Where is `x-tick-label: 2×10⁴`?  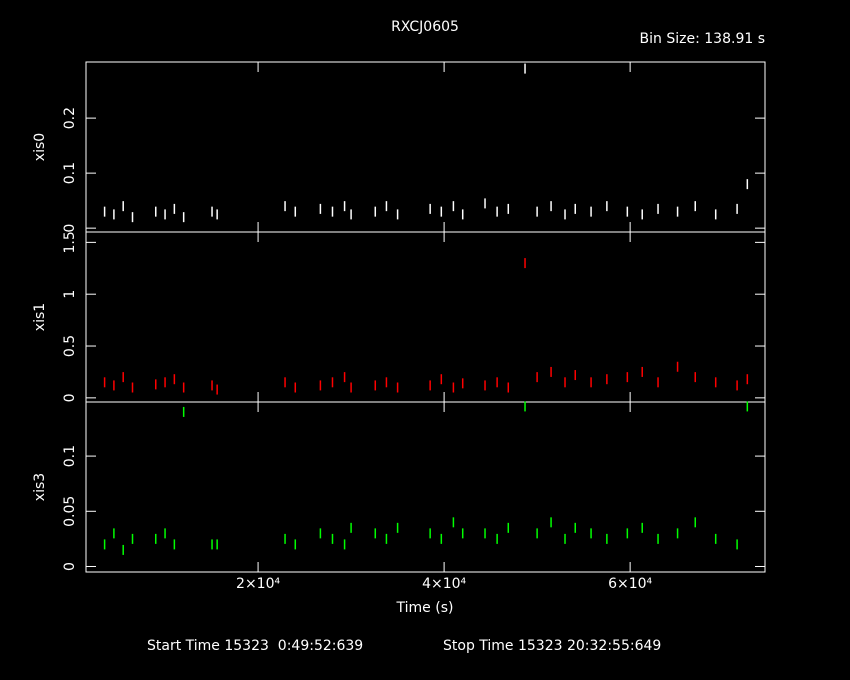
x-tick-label: 2×10⁴ is located at coordinates (258, 584).